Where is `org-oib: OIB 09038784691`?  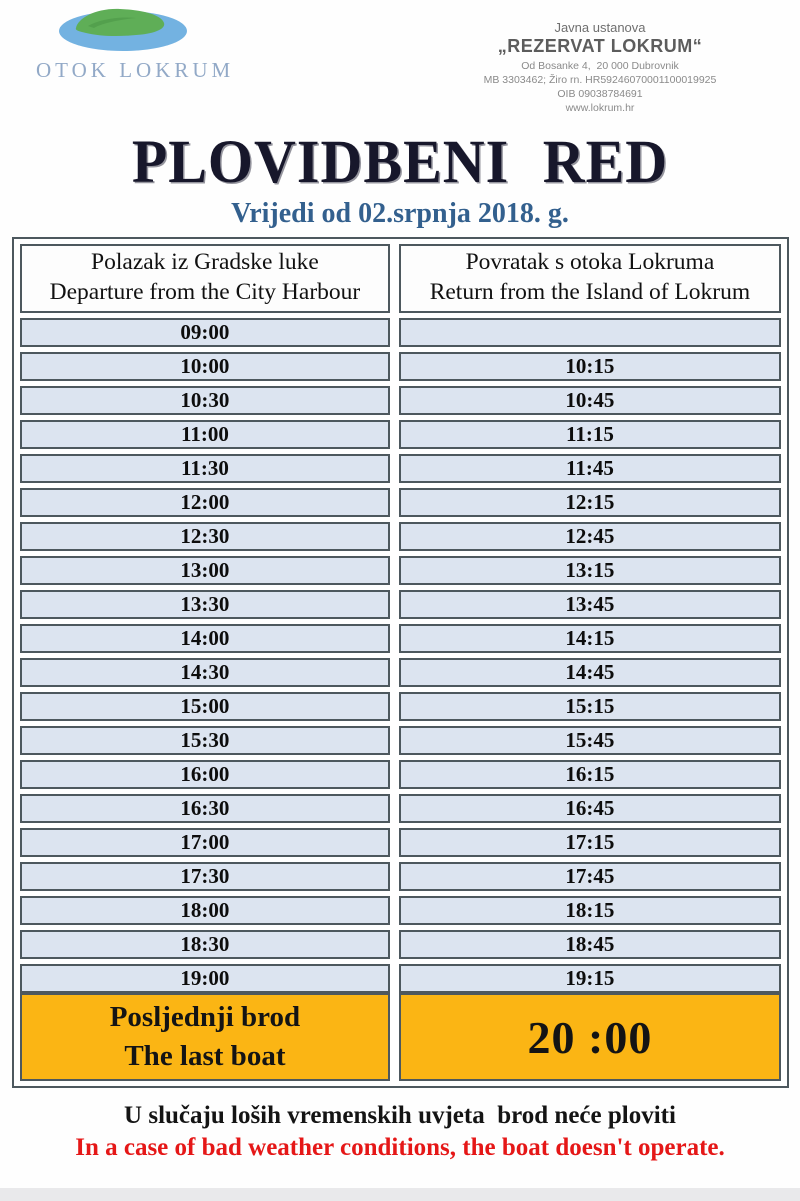
org-oib: OIB 09038784691 is located at coordinates (600, 93).